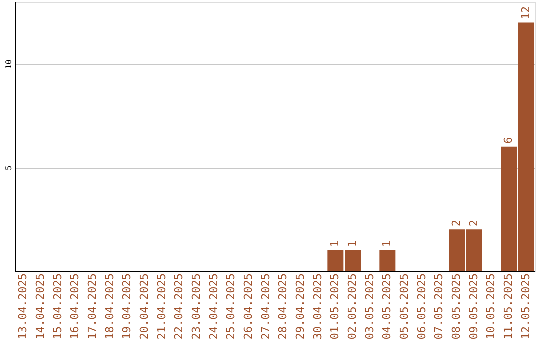 The image size is (540, 340). Describe the element at coordinates (456, 307) in the screenshot. I see `x-tick-label: 08.05.2025` at that location.